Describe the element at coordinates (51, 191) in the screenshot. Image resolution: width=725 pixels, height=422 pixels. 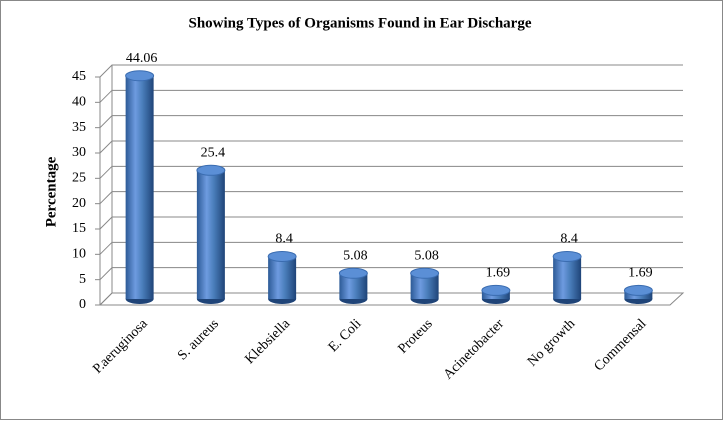
I see `y-axis-label: Percentage` at that location.